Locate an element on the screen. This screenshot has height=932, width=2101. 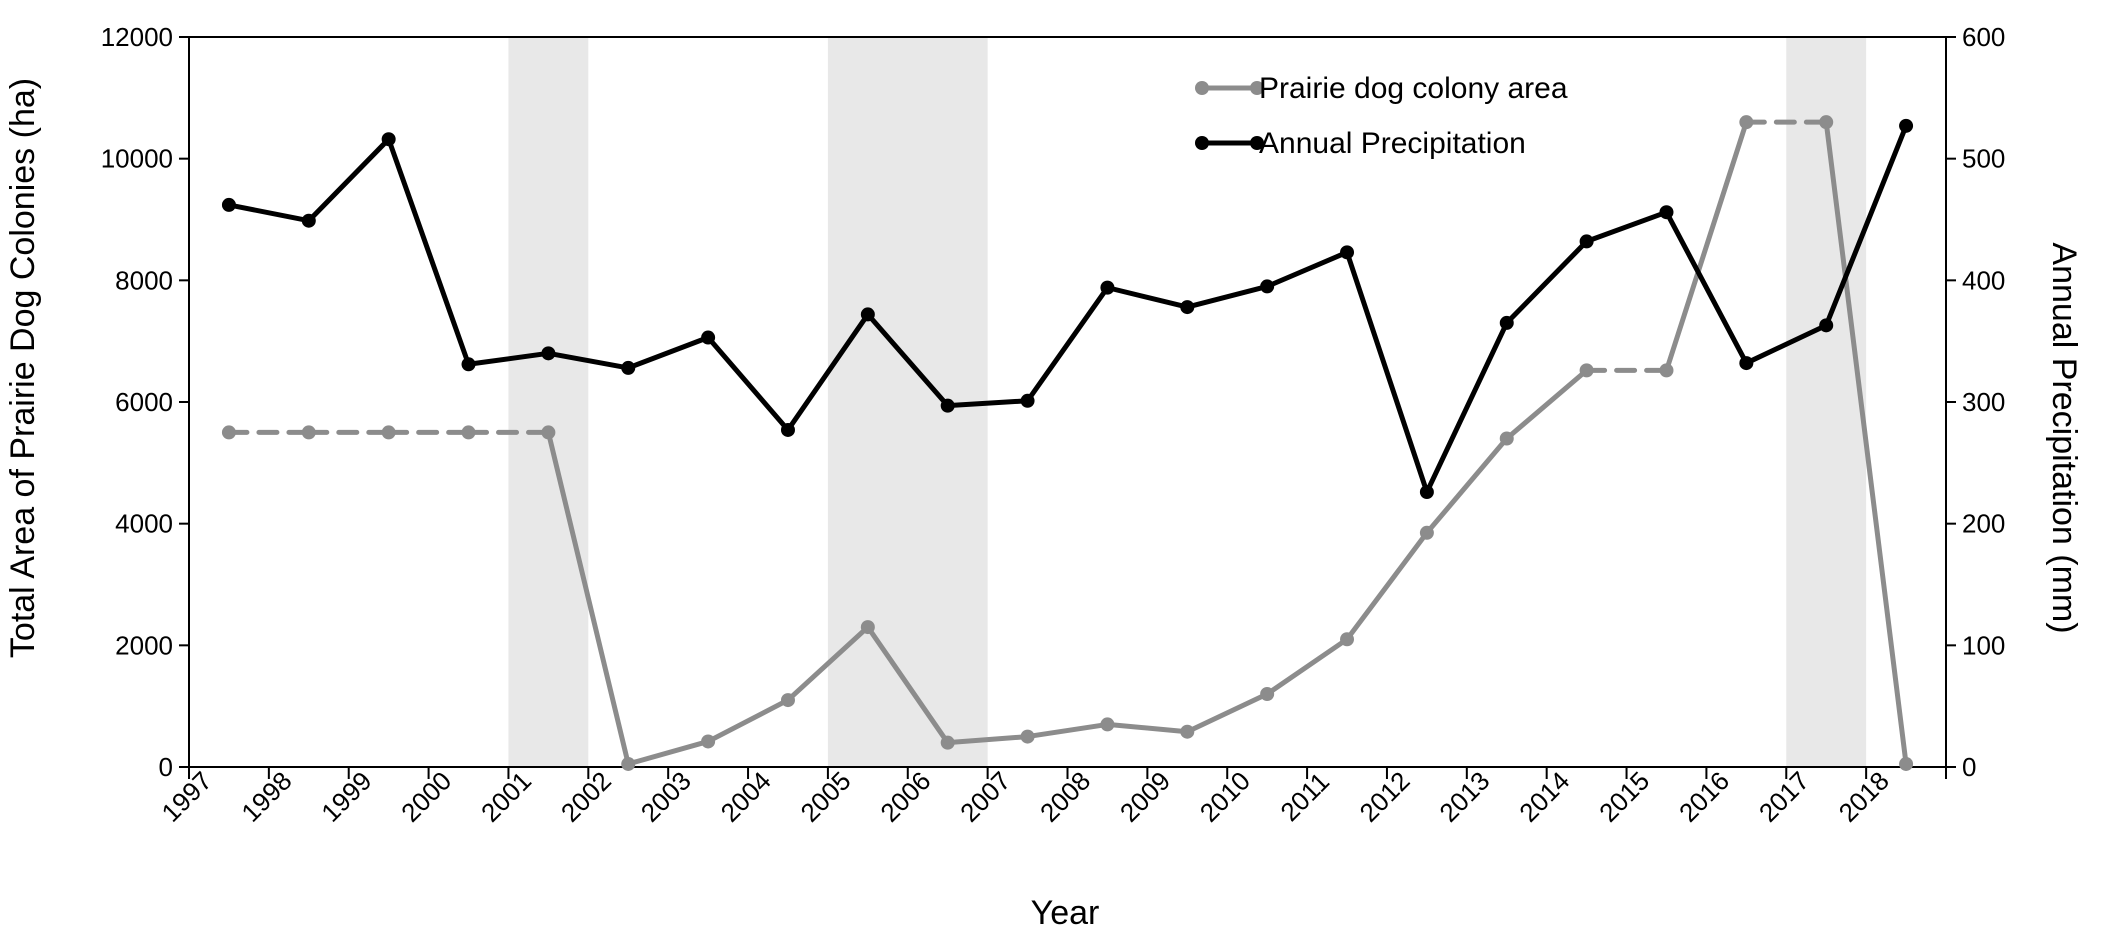
x-tick-label: 2017 is located at coordinates (1784, 797).